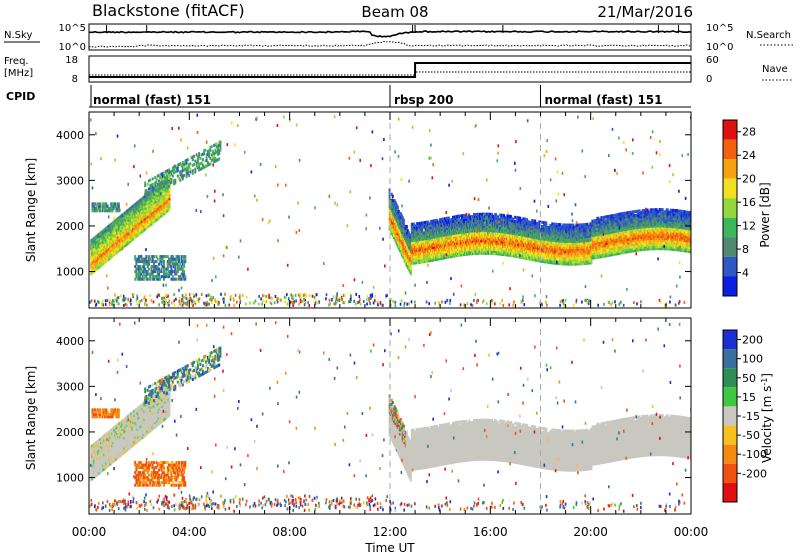  Describe the element at coordinates (719, 28) in the screenshot. I see `nsearch-top-tick: 10^5` at that location.